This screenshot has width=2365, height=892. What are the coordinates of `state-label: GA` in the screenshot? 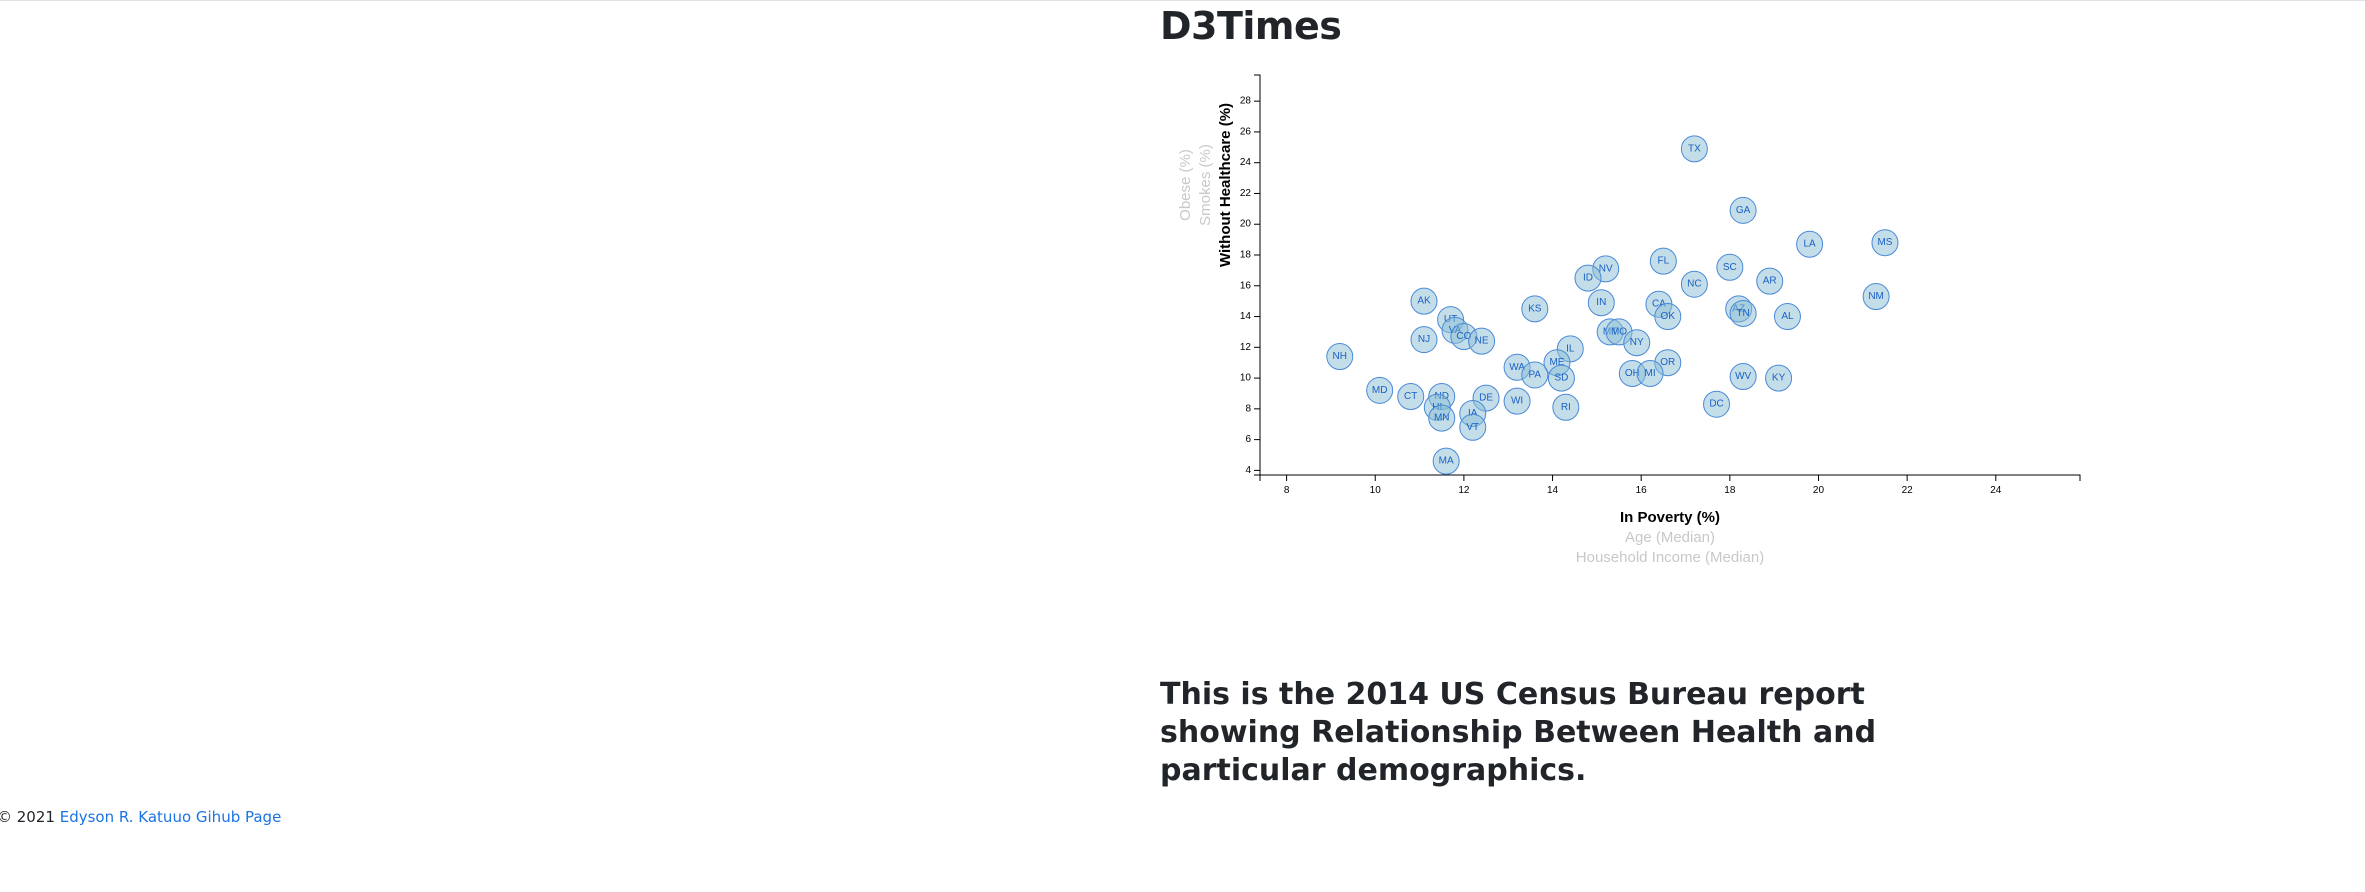 It's located at (1743, 210).